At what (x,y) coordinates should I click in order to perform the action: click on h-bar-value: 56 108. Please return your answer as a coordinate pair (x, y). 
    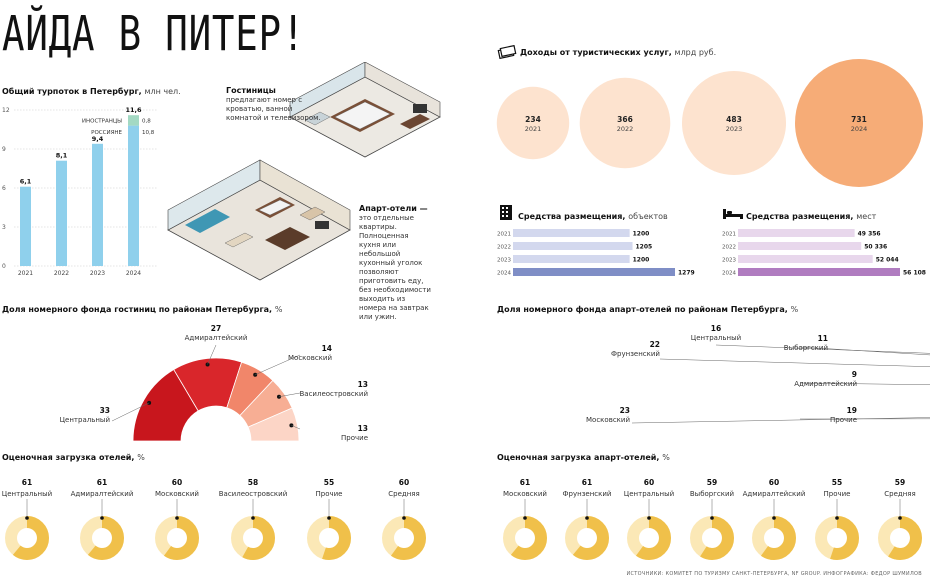
    Looking at the image, I should click on (914, 273).